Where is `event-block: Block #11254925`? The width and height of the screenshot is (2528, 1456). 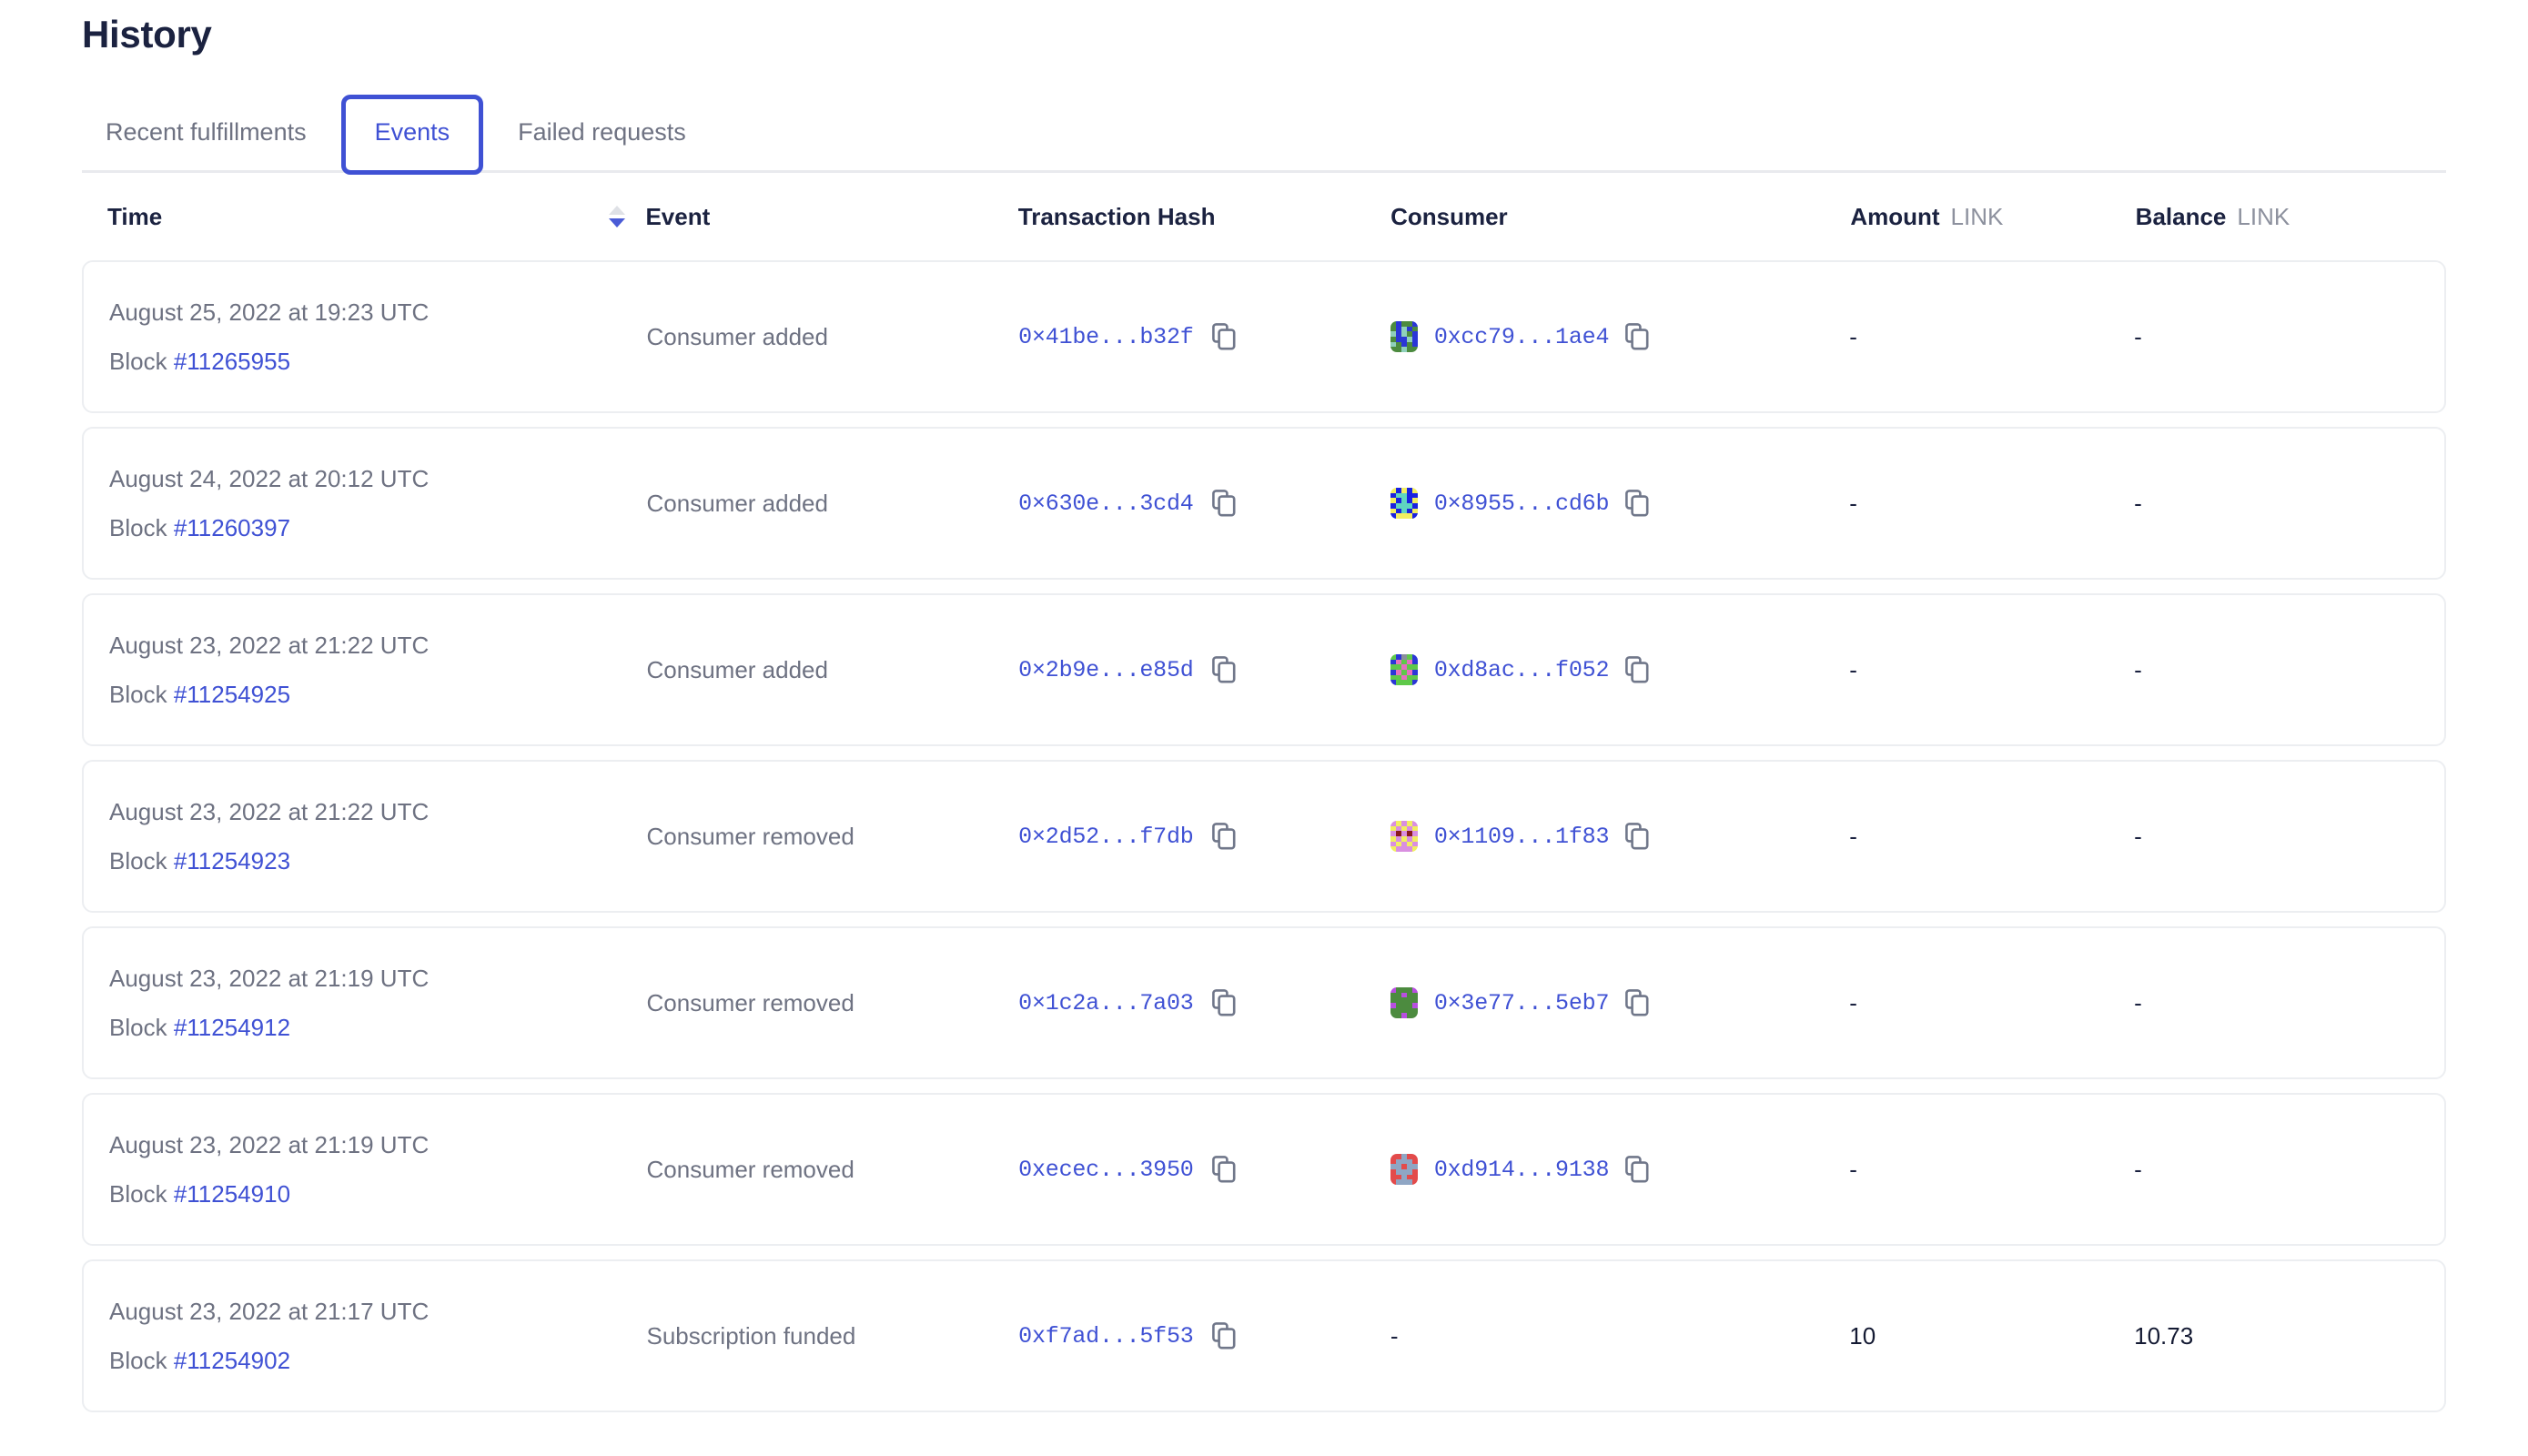
event-block: Block #11254925 is located at coordinates (269, 694).